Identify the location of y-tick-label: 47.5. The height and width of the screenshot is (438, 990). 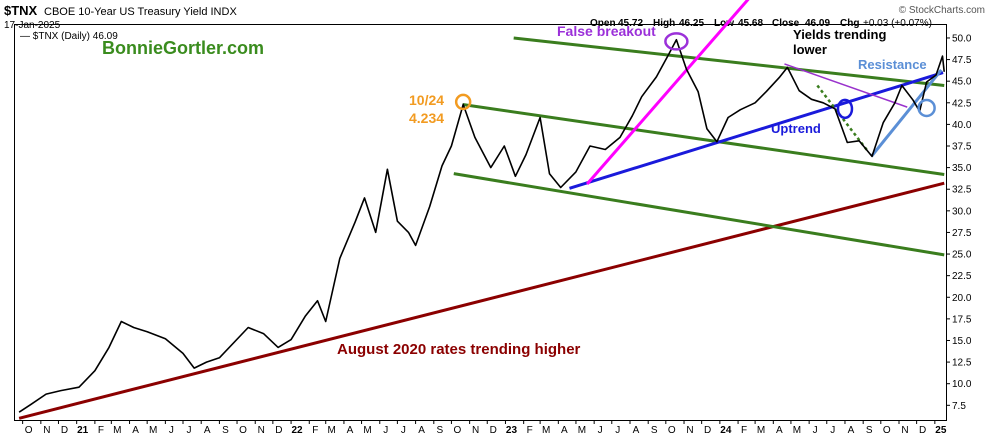
(962, 60).